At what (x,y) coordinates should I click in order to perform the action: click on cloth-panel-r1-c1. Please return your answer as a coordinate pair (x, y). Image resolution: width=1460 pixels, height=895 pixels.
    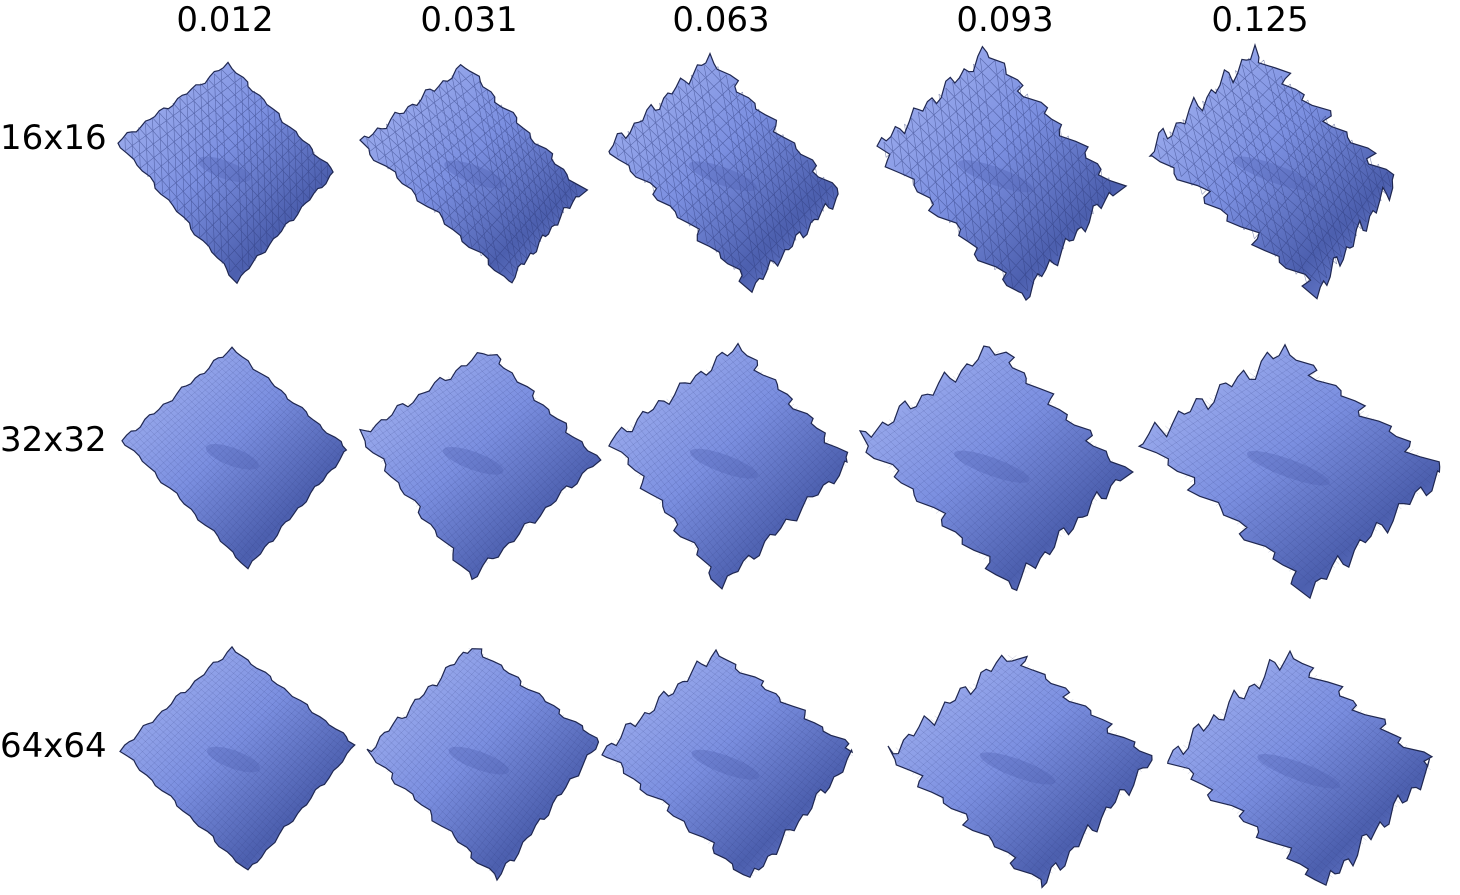
    Looking at the image, I should click on (480, 466).